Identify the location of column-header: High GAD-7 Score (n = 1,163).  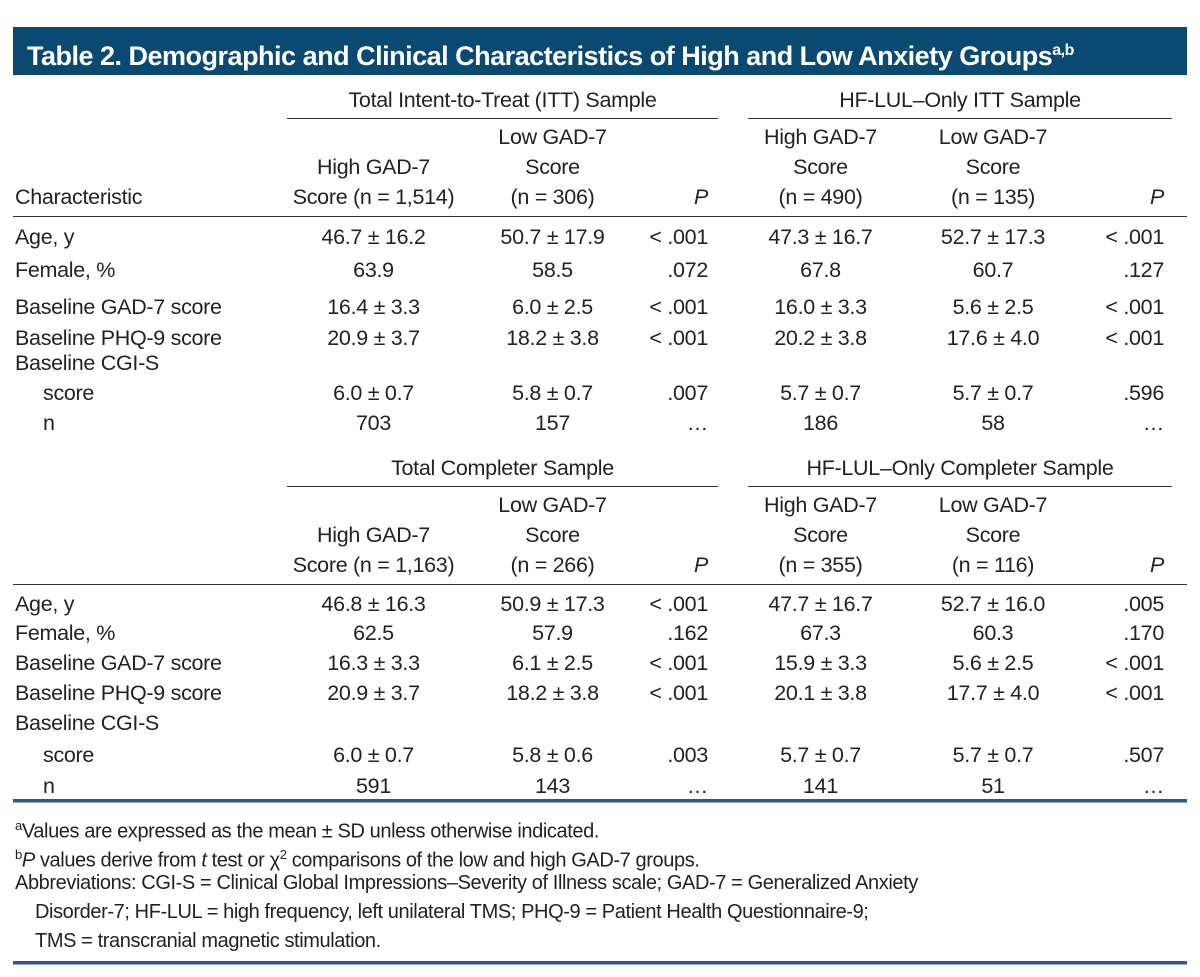
(373, 520).